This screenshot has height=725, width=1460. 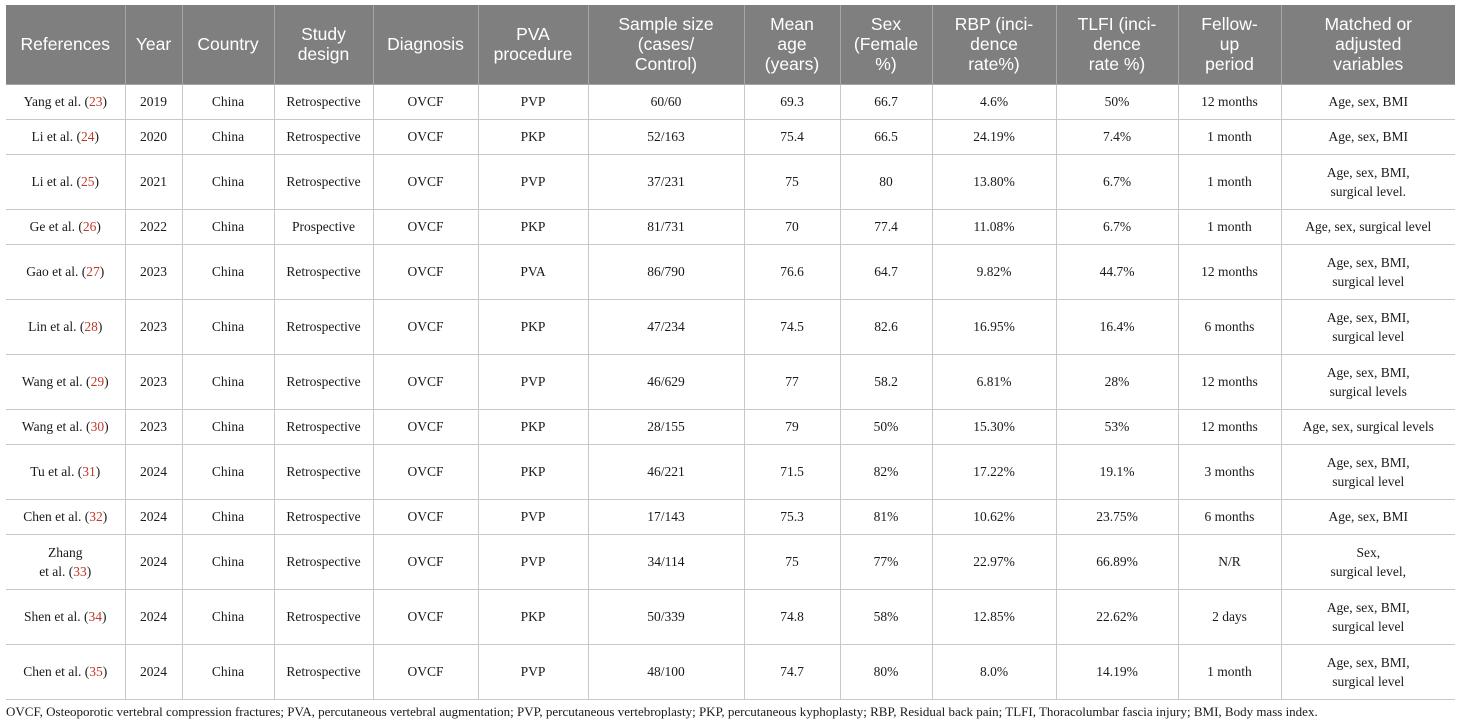 What do you see at coordinates (56, 326) in the screenshot?
I see `reference-author: Lin et al. (` at bounding box center [56, 326].